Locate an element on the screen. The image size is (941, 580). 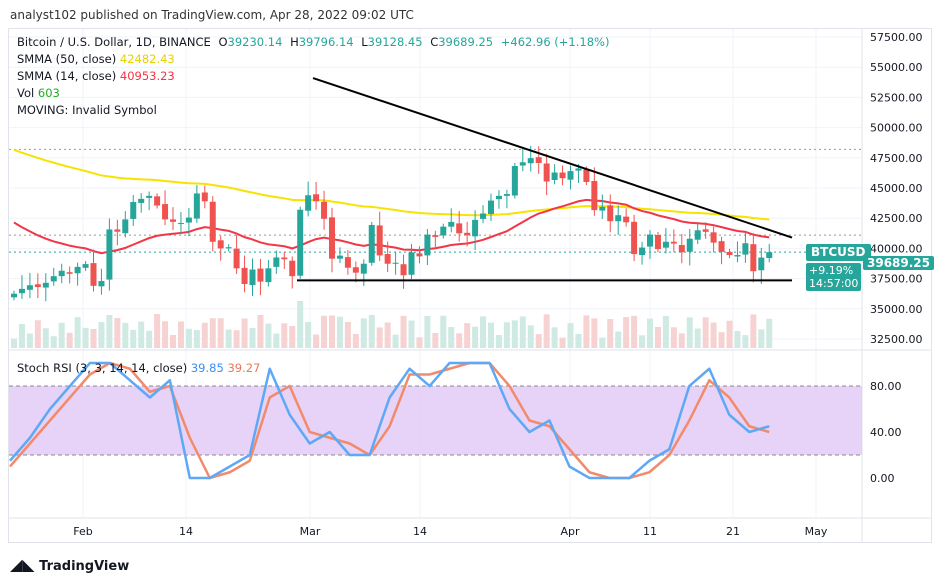
descending-trendline is located at coordinates (552, 158).